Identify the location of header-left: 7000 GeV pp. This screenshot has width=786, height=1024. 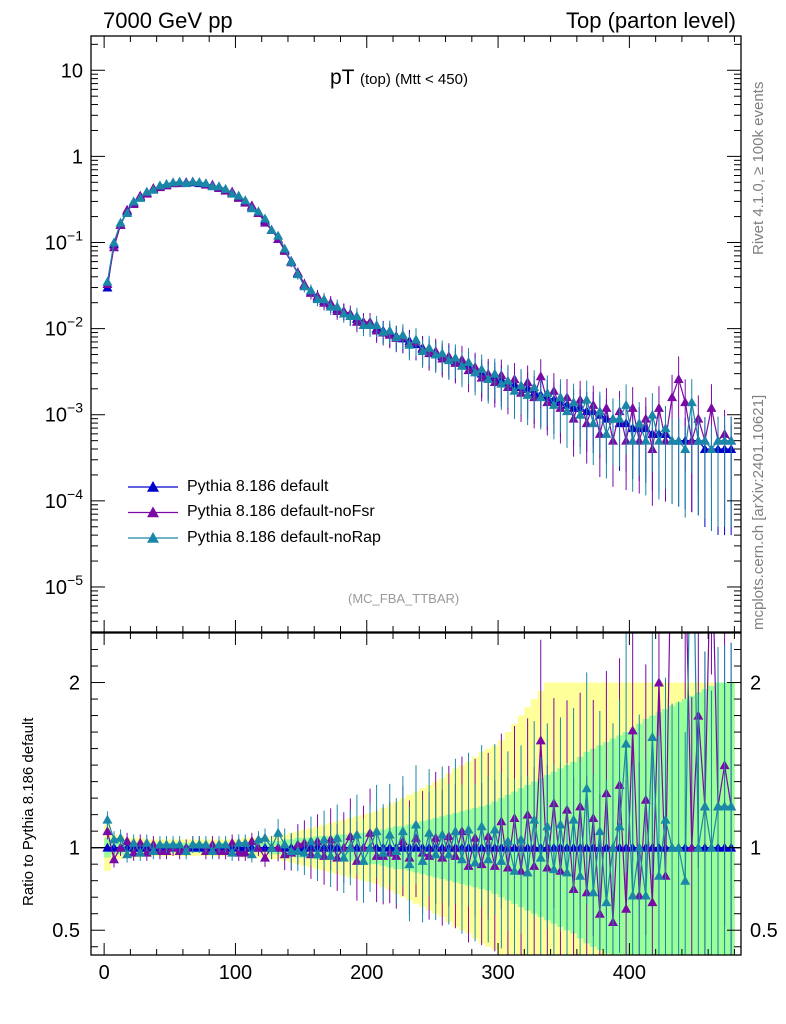
(168, 20).